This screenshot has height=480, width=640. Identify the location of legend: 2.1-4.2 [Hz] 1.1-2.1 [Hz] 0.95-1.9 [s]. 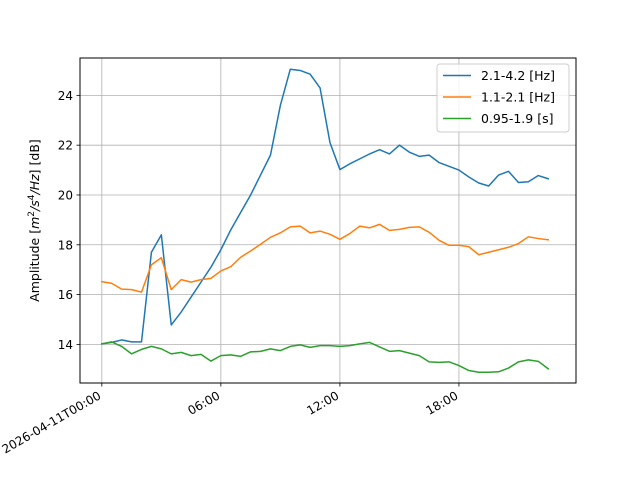
(503, 98).